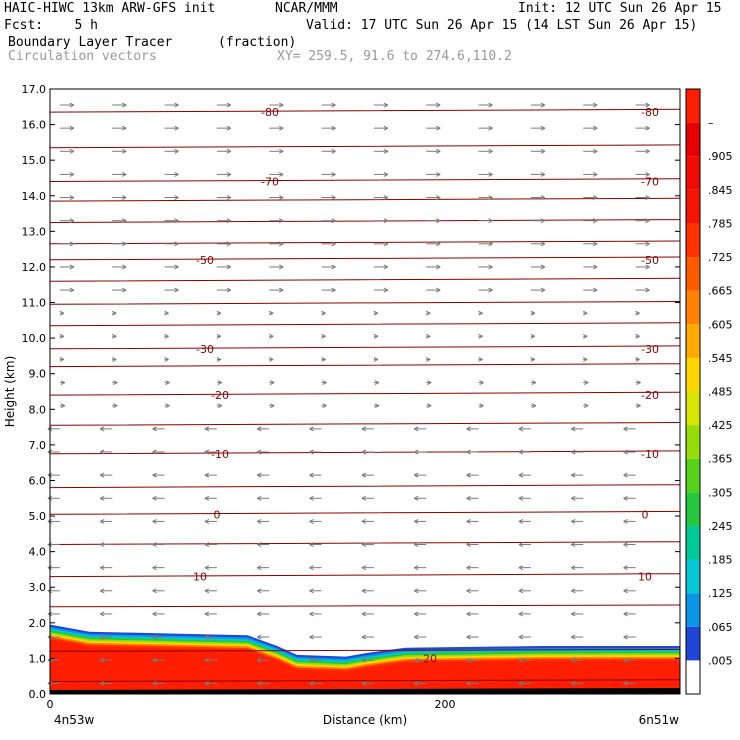 The height and width of the screenshot is (740, 740). Describe the element at coordinates (720, 425) in the screenshot. I see `colorbar-label: .425` at that location.